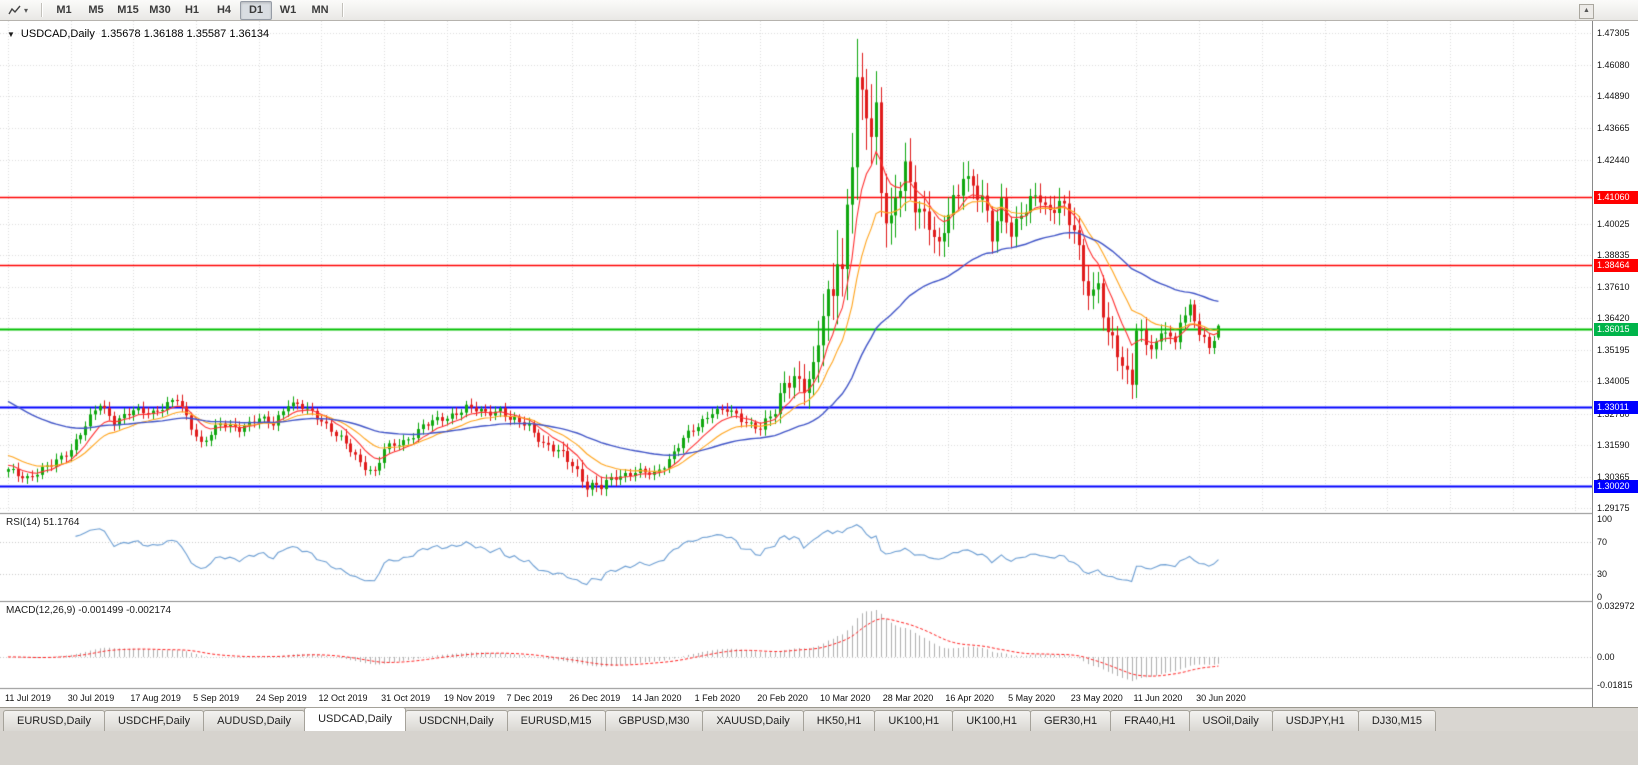 The width and height of the screenshot is (1638, 765). I want to click on timeframe-button-h4: H4, so click(224, 9).